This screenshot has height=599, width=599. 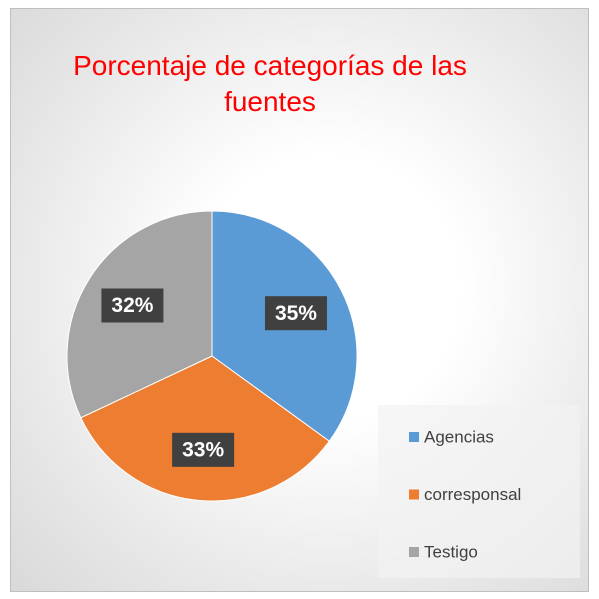 What do you see at coordinates (270, 83) in the screenshot?
I see `chart-title: Porcentaje de categorías de las fuentes` at bounding box center [270, 83].